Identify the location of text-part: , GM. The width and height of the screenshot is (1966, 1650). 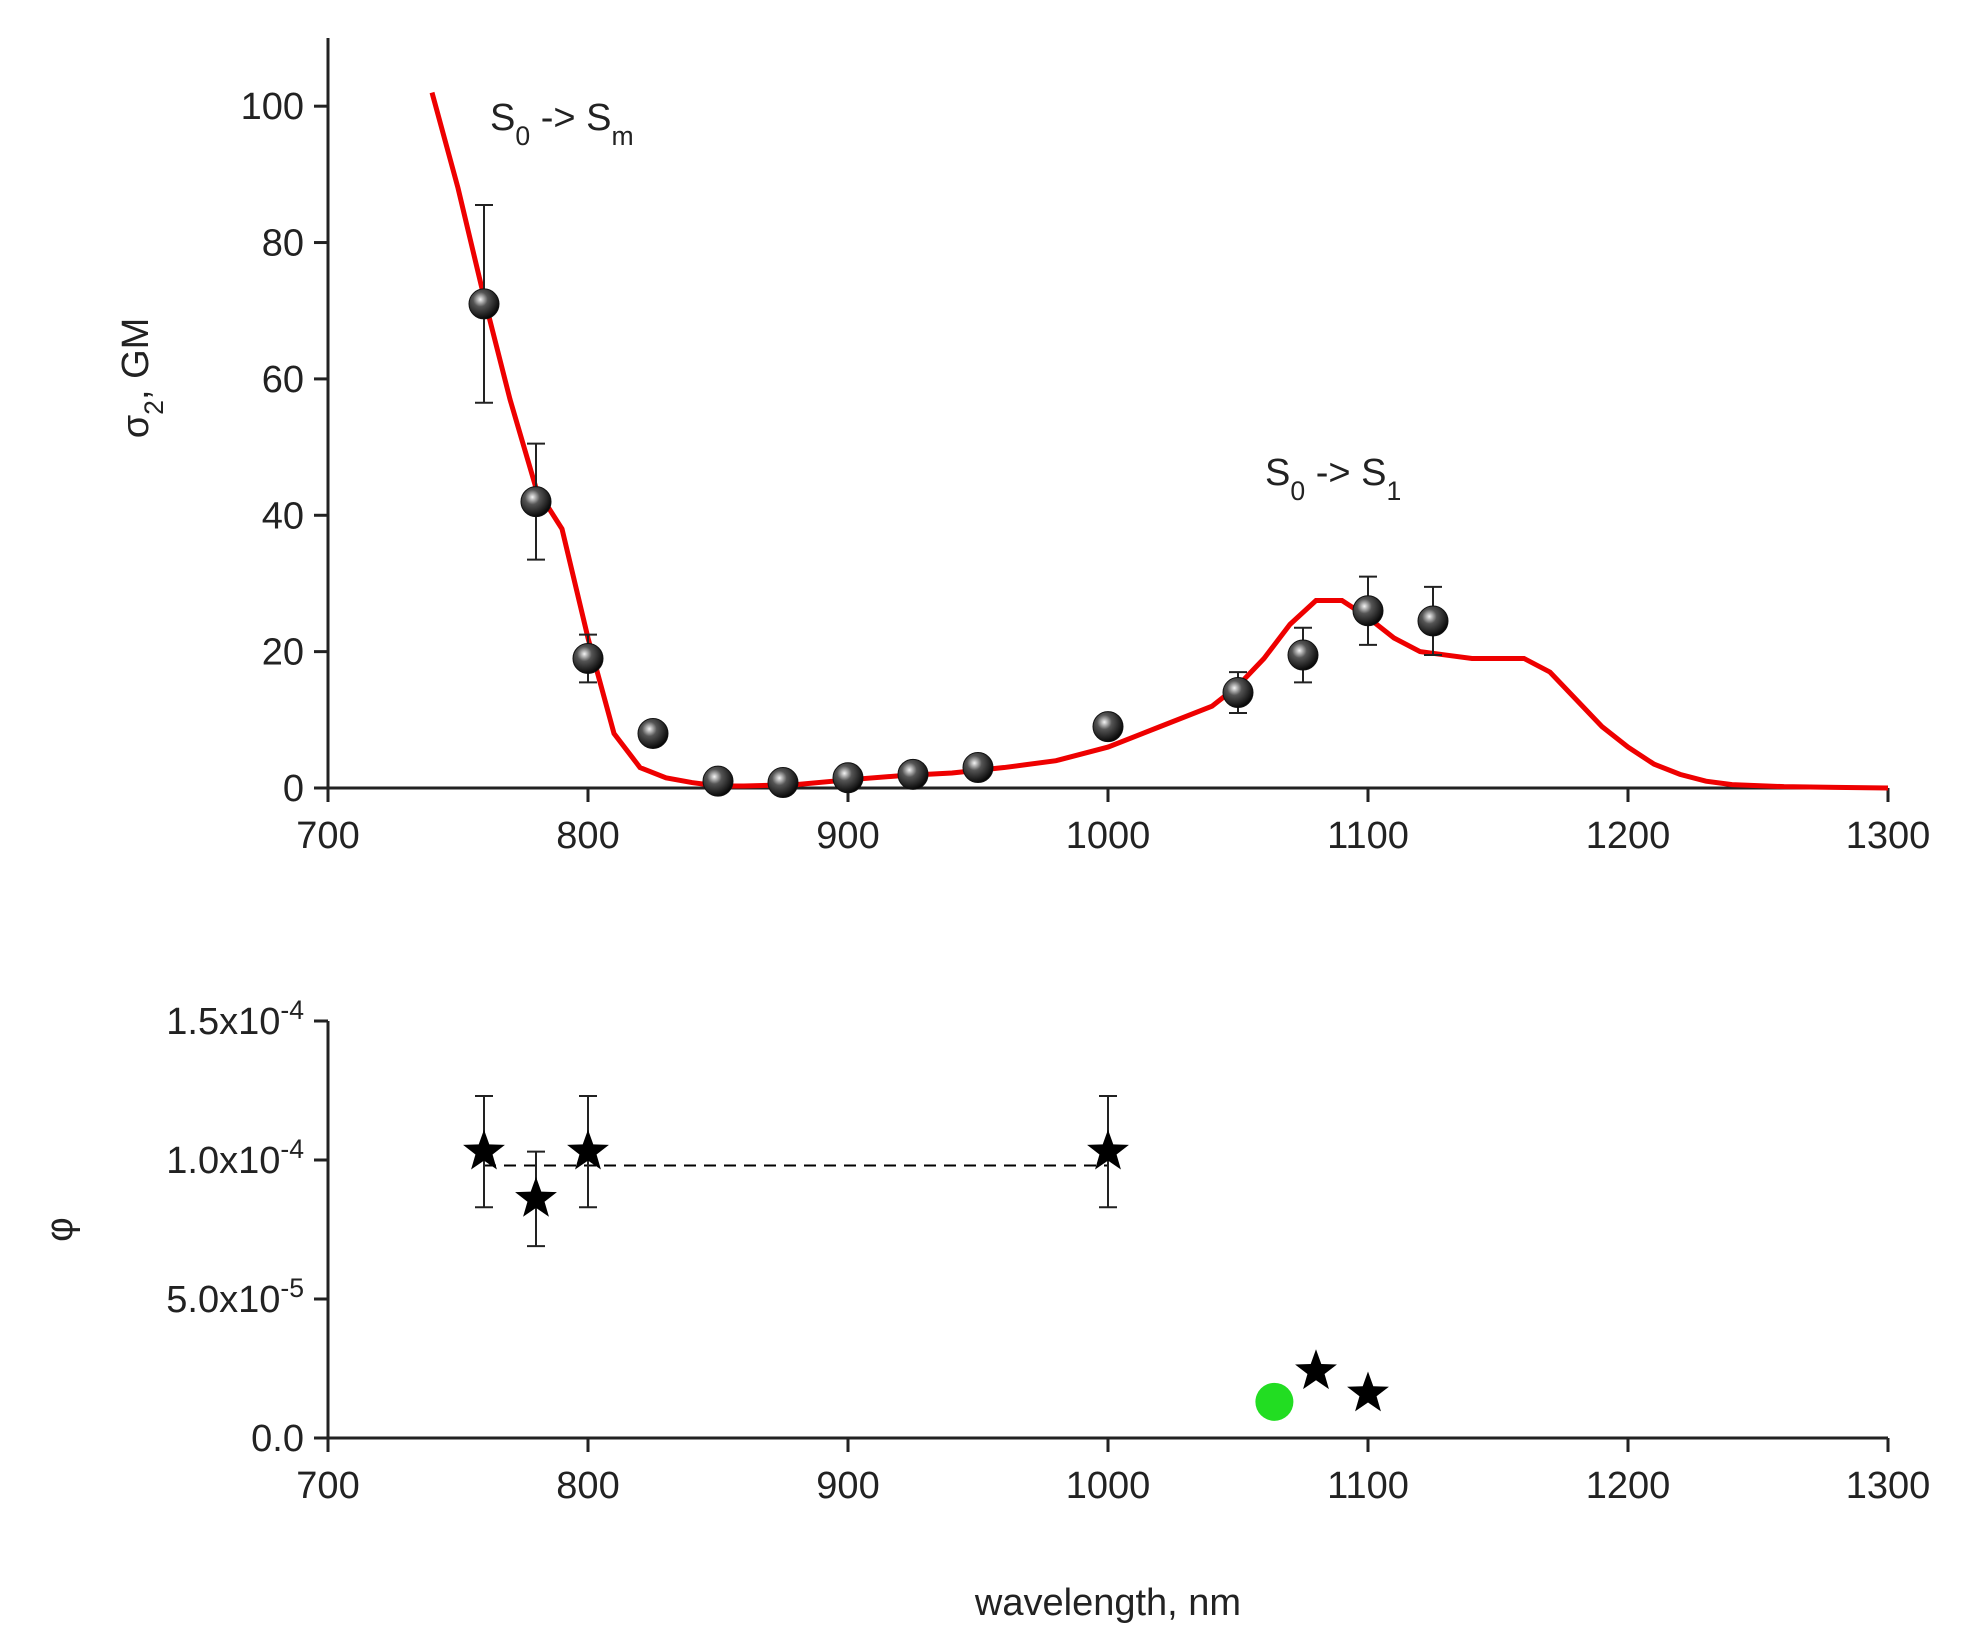
(136, 359).